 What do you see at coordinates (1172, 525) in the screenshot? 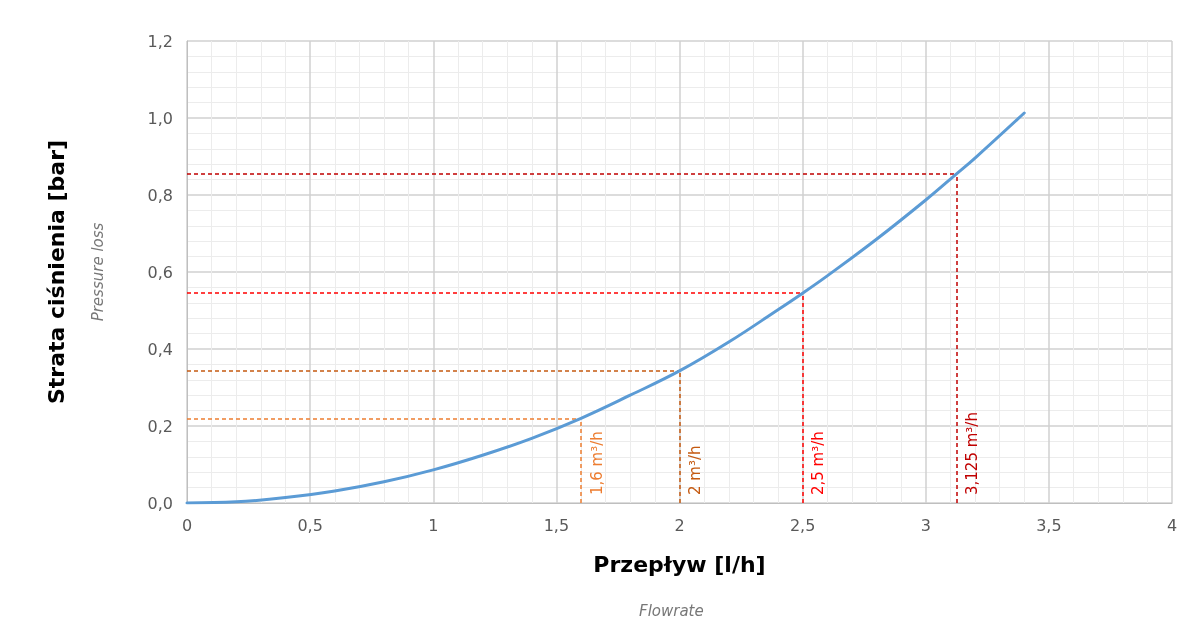
I see `x-tick-label: 4` at bounding box center [1172, 525].